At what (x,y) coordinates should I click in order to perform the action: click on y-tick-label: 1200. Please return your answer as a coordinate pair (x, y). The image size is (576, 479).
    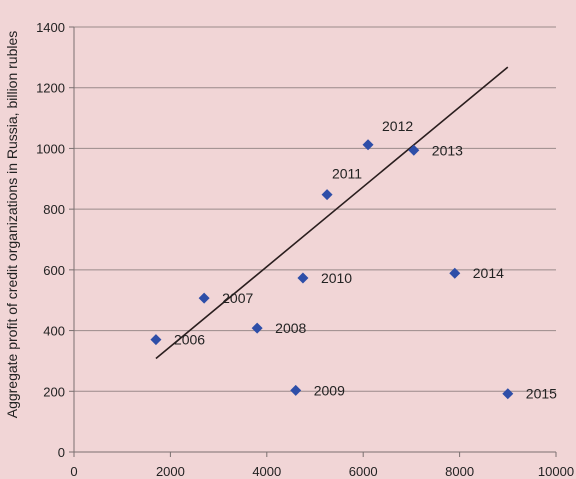
    Looking at the image, I should click on (50, 88).